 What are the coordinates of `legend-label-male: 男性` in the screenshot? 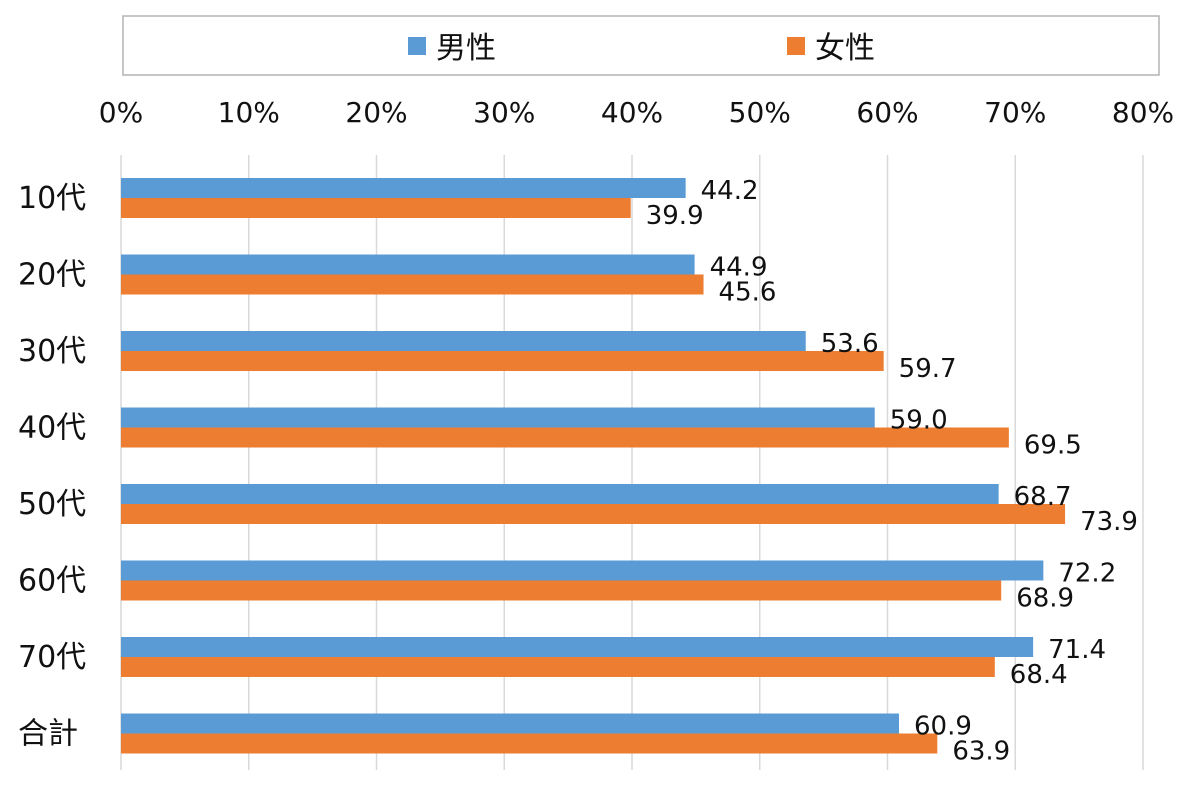 It's located at (466, 48).